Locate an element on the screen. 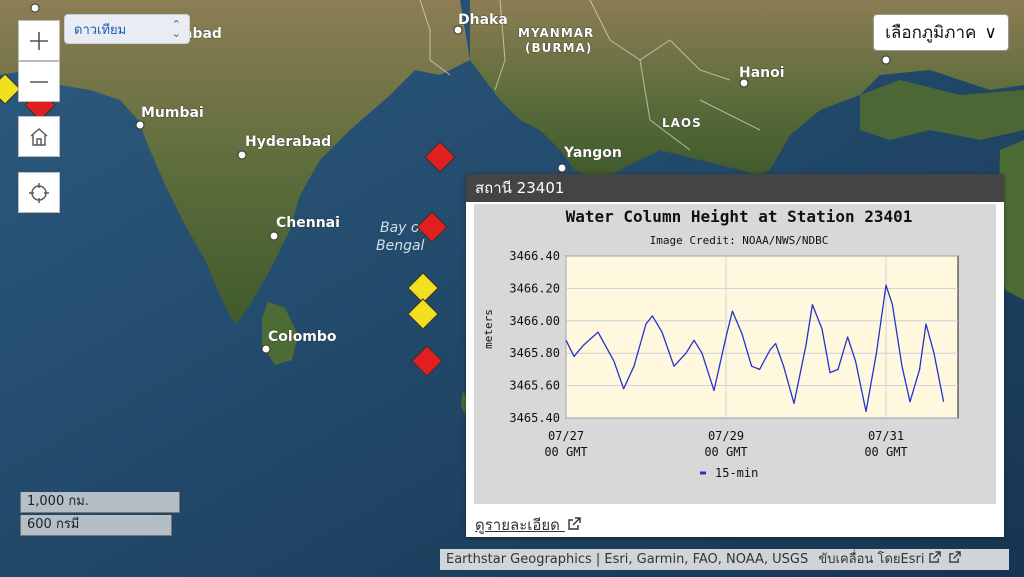 This screenshot has height=577, width=1024. scale-mi-label: 600 กรมี is located at coordinates (53, 524).